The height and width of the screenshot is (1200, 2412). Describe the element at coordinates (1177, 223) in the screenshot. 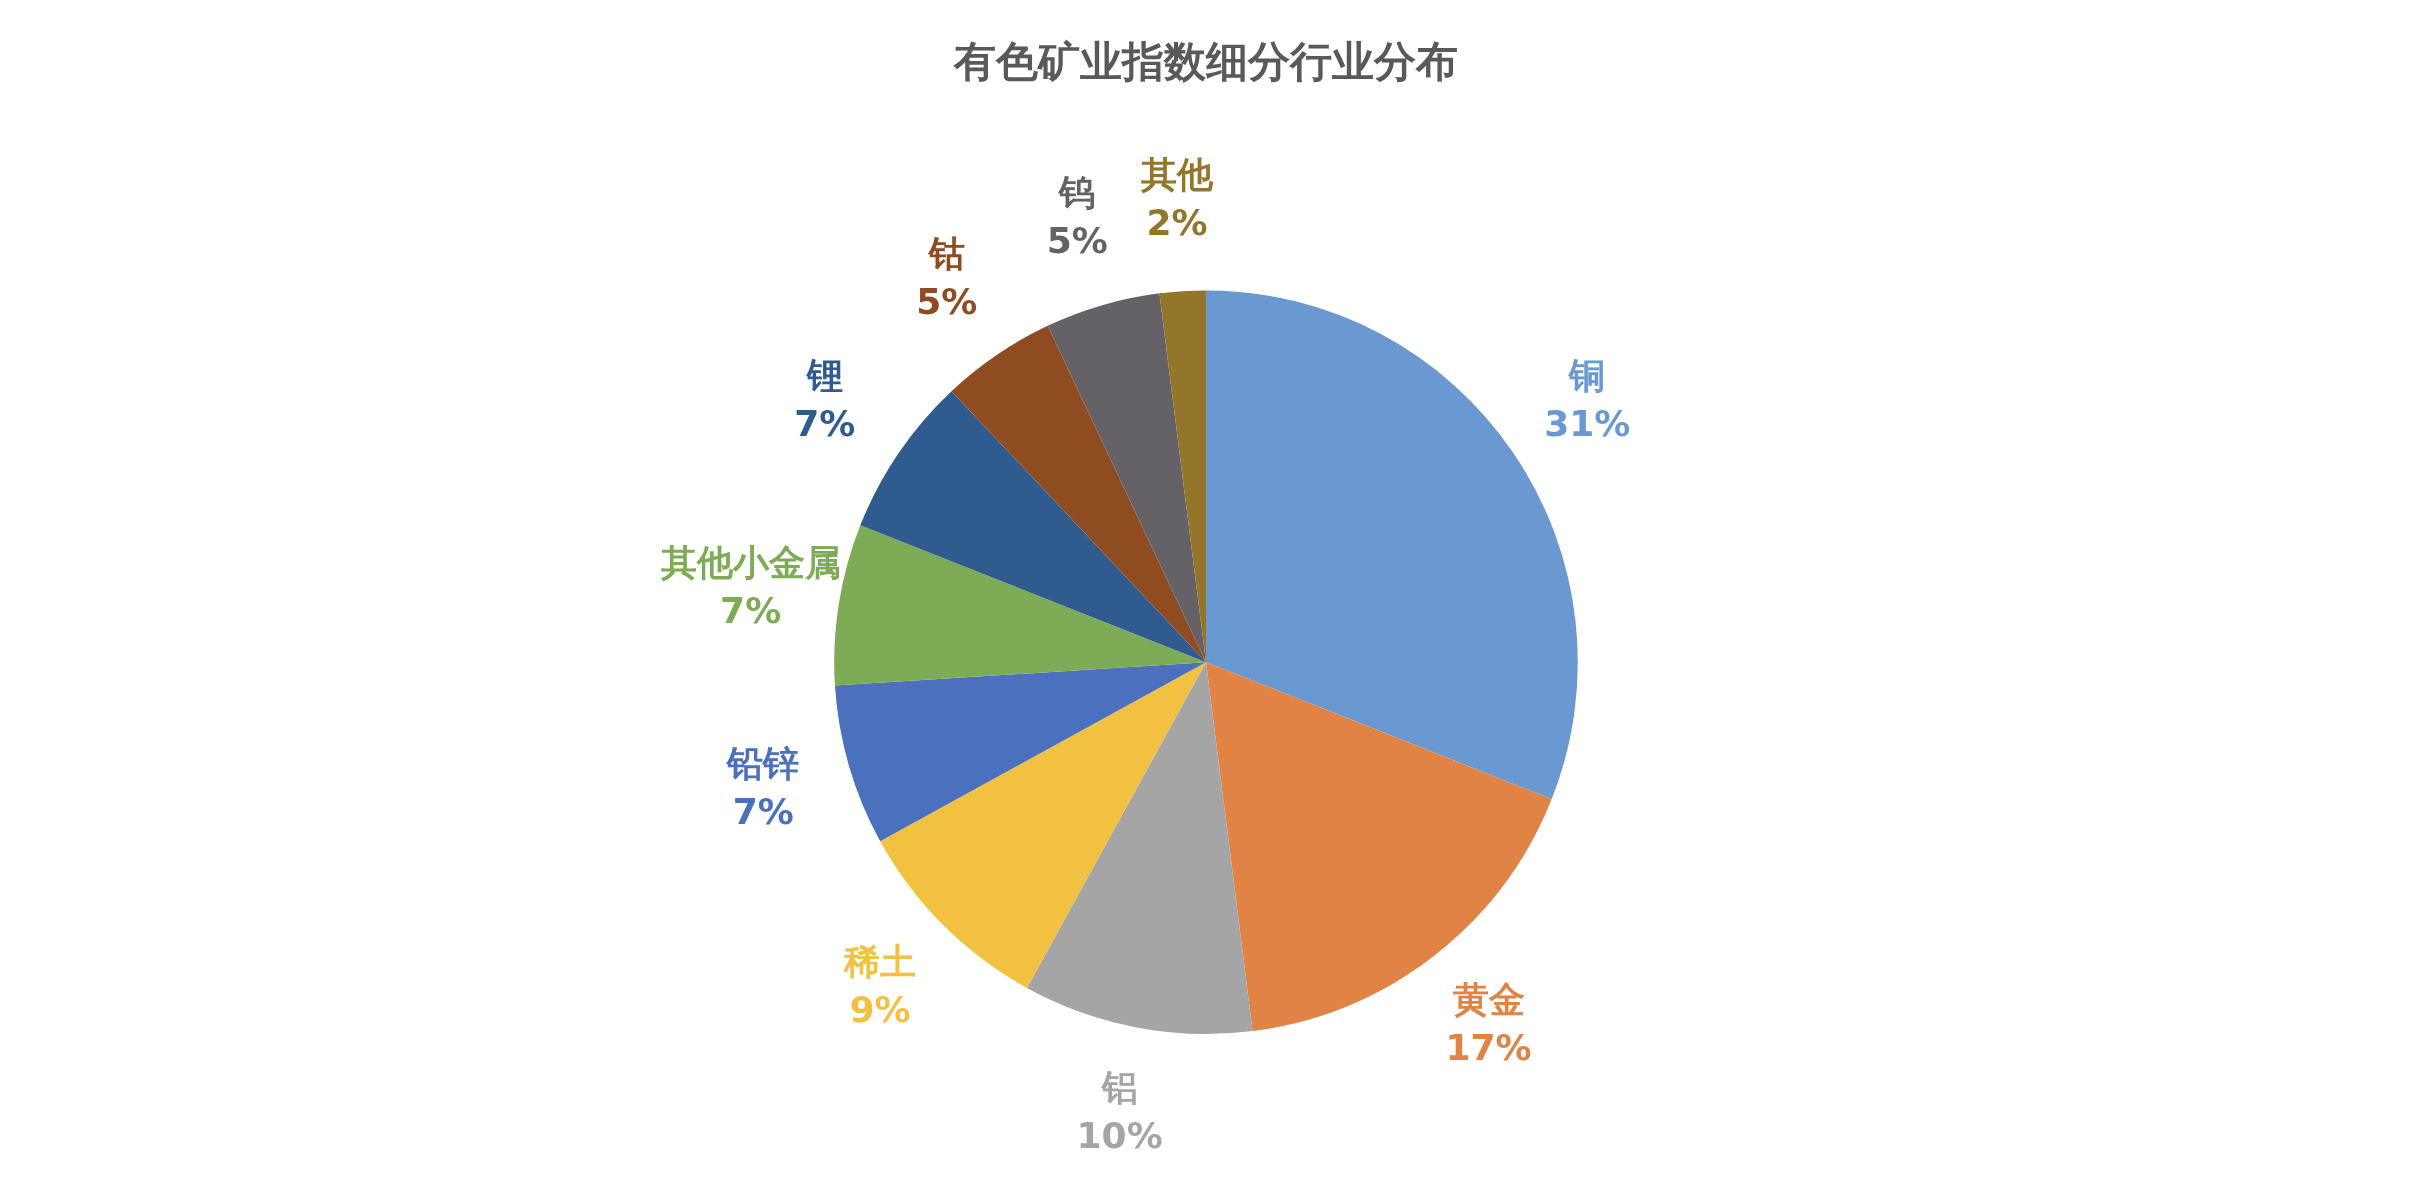

I see `data-label: 2%` at that location.